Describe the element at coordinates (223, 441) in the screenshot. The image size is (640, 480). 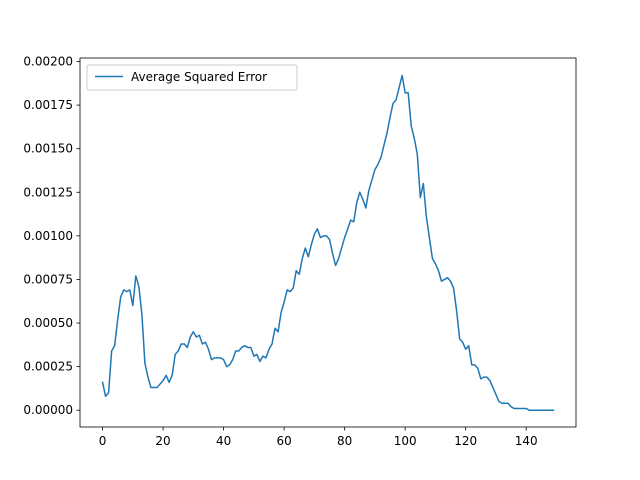
I see `x-tick-label: 40` at that location.